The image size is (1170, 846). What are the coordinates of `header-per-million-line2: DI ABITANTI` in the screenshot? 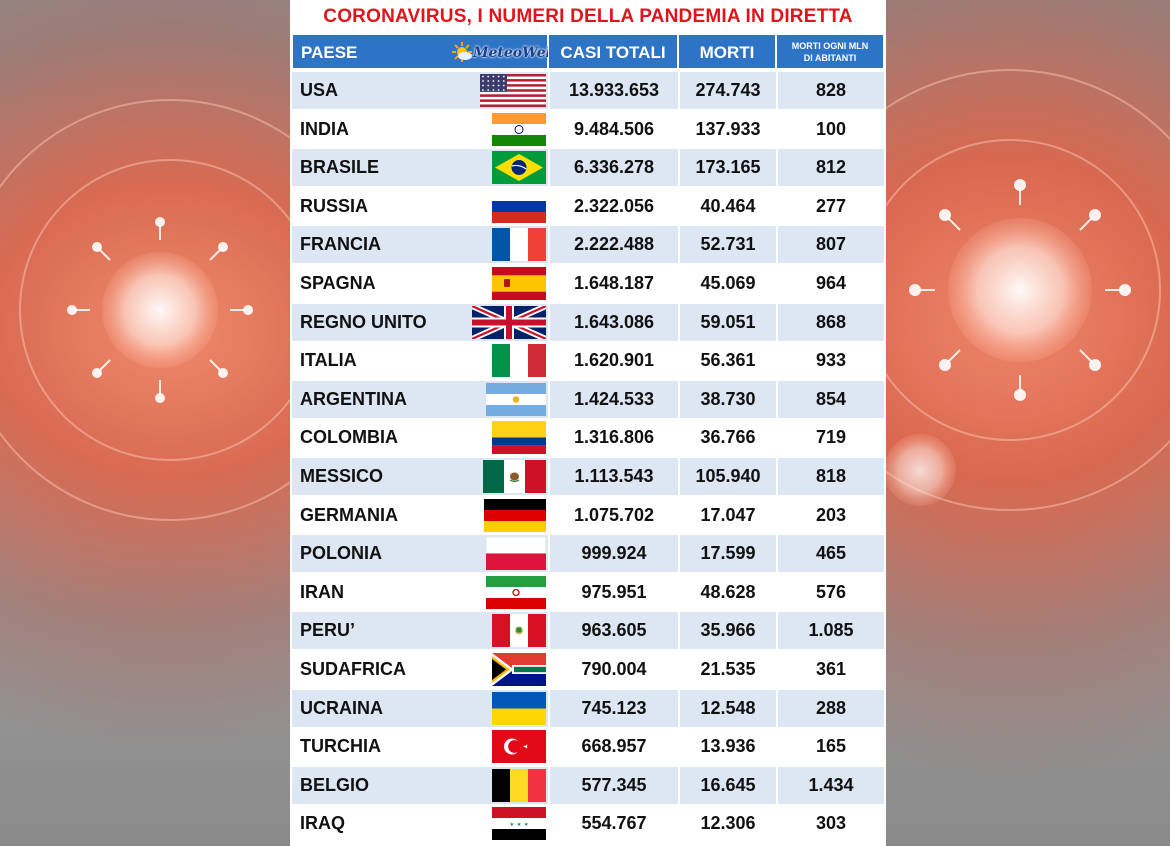 It's located at (830, 58).